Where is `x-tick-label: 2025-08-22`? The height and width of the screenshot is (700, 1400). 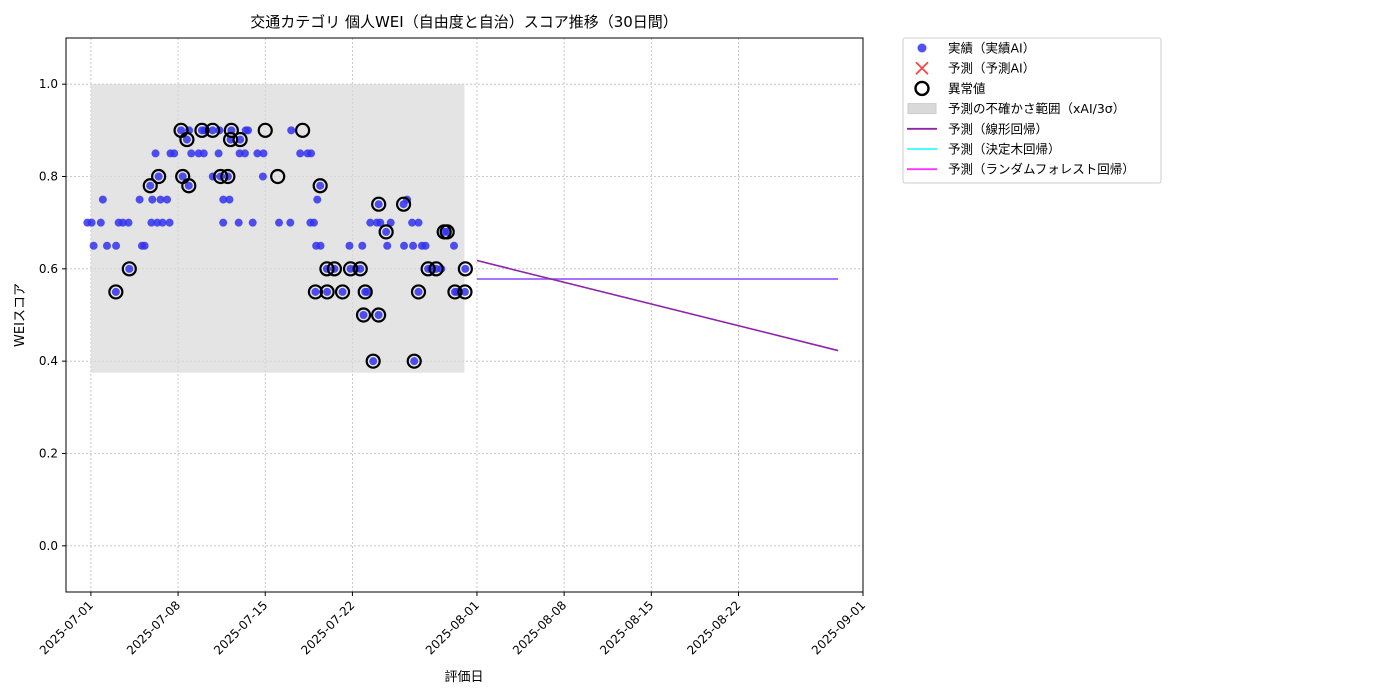
x-tick-label: 2025-08-22 is located at coordinates (713, 627).